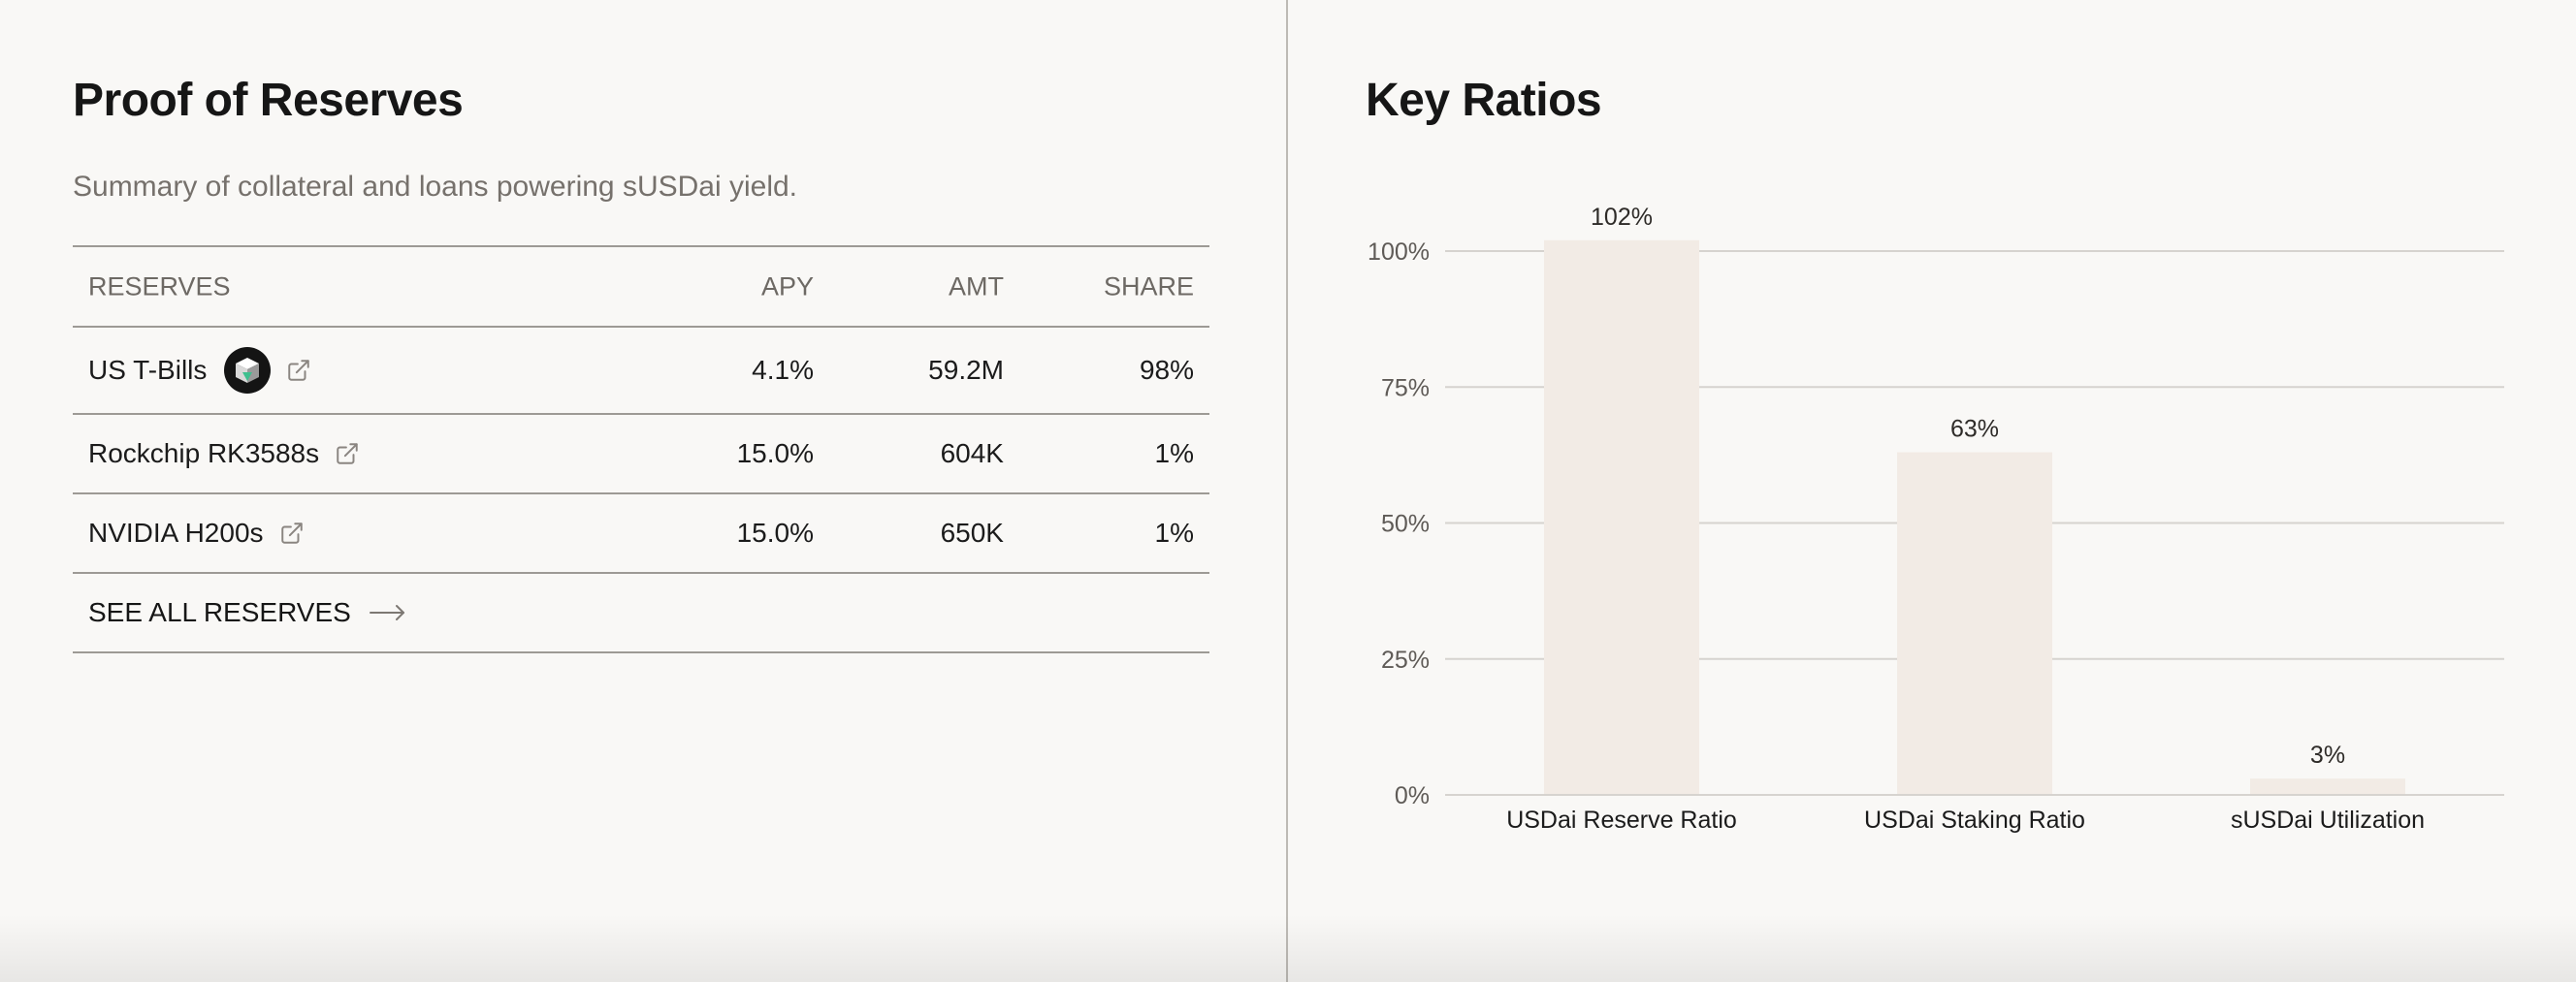 This screenshot has width=2576, height=982. Describe the element at coordinates (1974, 429) in the screenshot. I see `bar-data-label: 63%` at that location.